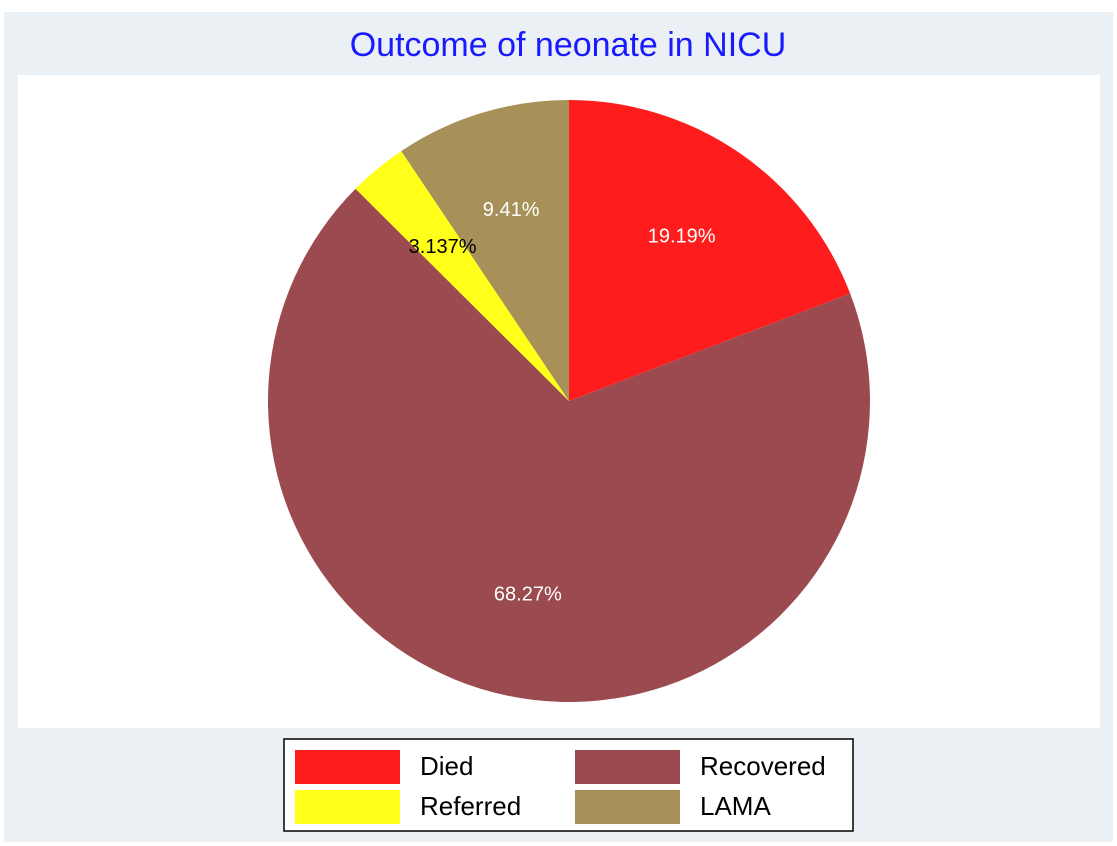 The image size is (1117, 846). What do you see at coordinates (763, 766) in the screenshot?
I see `legend-label: Recovered` at bounding box center [763, 766].